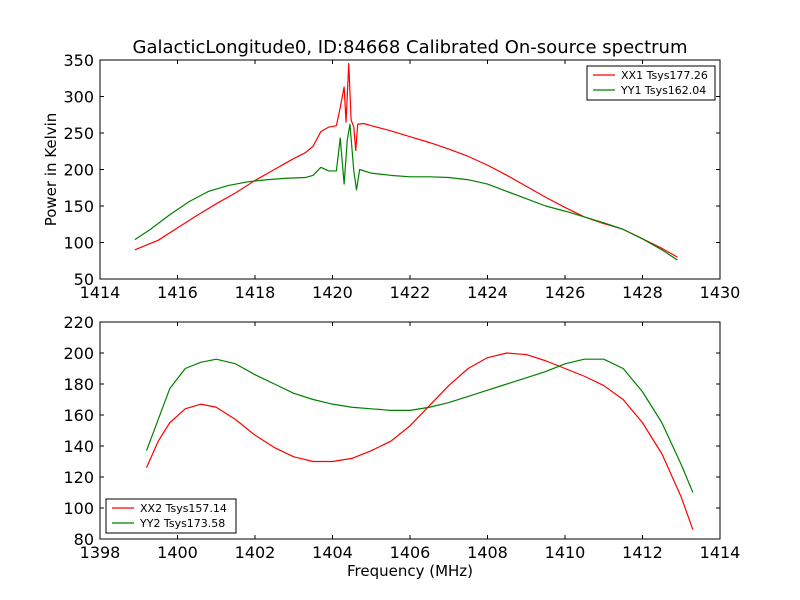 This screenshot has height=600, width=800. I want to click on x-tick-label: 1410, so click(565, 552).